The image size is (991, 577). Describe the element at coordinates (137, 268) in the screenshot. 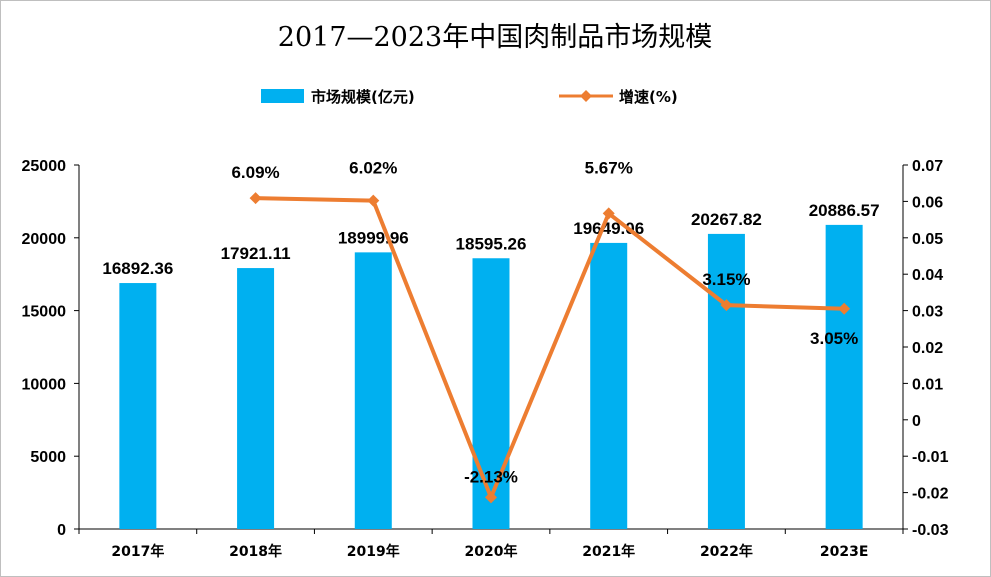

I see `bar-value-label: 16892.36` at that location.